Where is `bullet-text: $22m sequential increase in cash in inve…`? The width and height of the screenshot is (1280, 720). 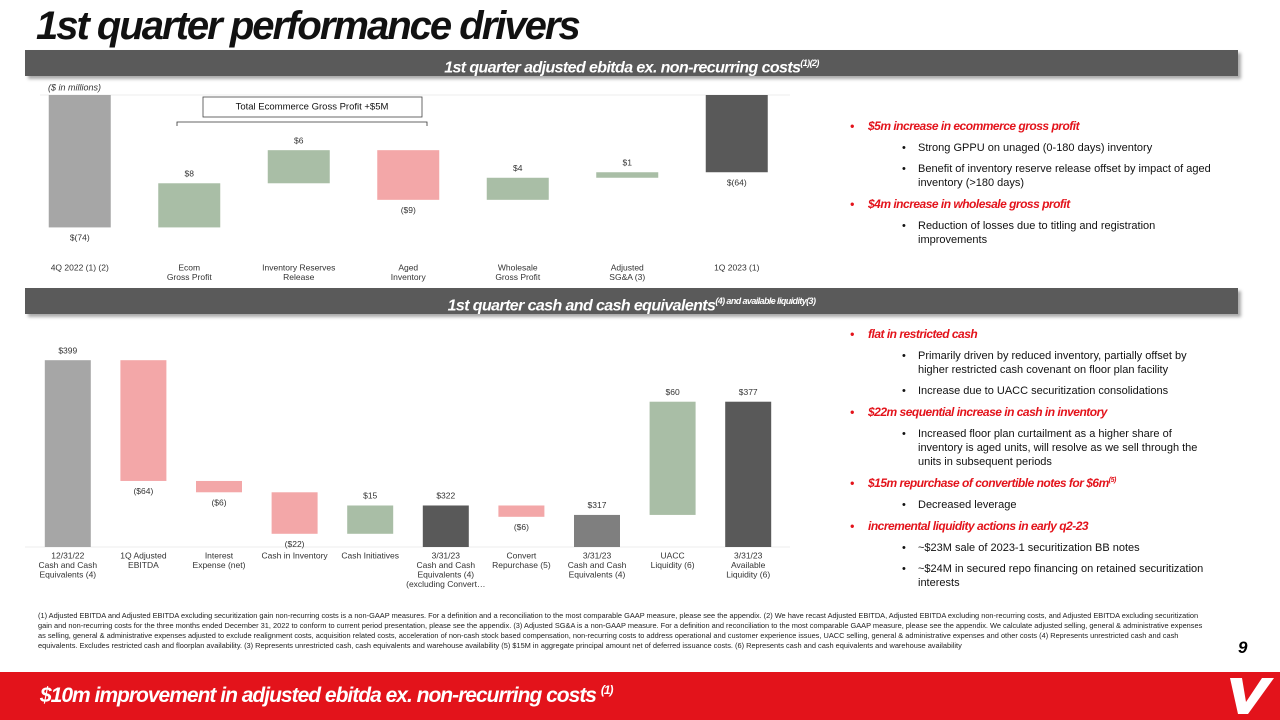
bullet-text: $22m sequential increase in cash in inve… is located at coordinates (987, 412).